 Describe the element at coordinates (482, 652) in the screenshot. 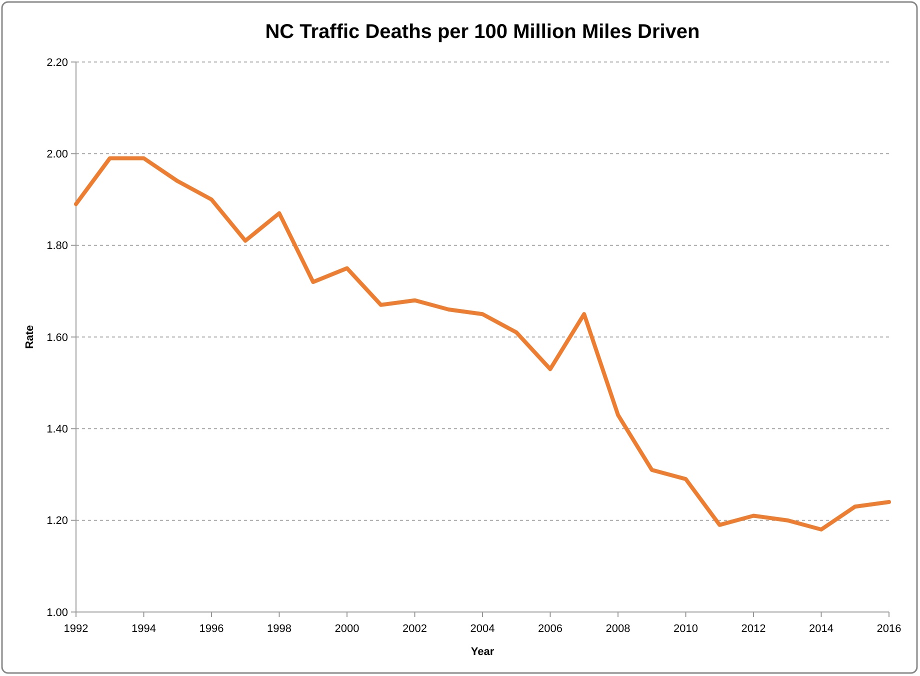

I see `x-axis-title: Year` at that location.